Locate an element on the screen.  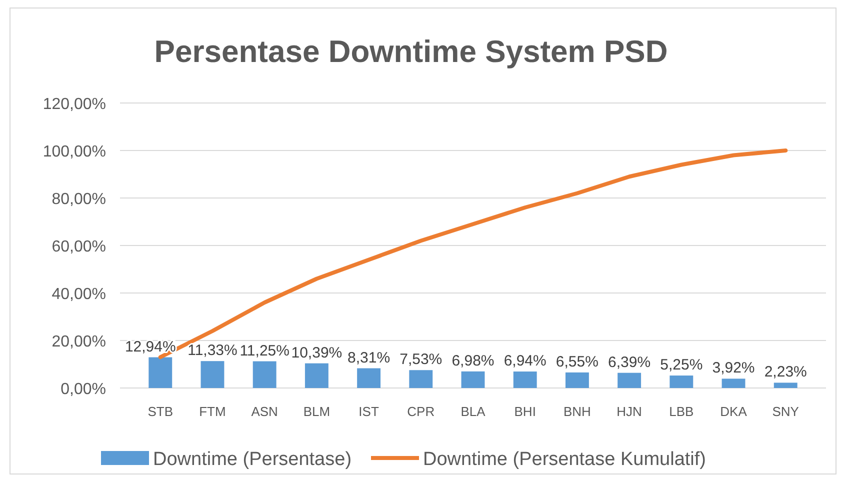
data-label: 8,31% is located at coordinates (369, 357).